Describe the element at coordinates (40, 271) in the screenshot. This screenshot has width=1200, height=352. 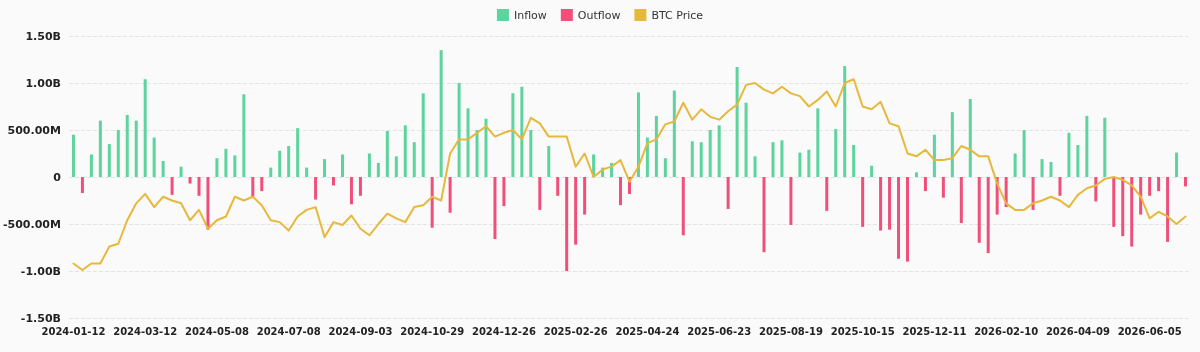
I see `y-tick-label: -1.00B` at that location.